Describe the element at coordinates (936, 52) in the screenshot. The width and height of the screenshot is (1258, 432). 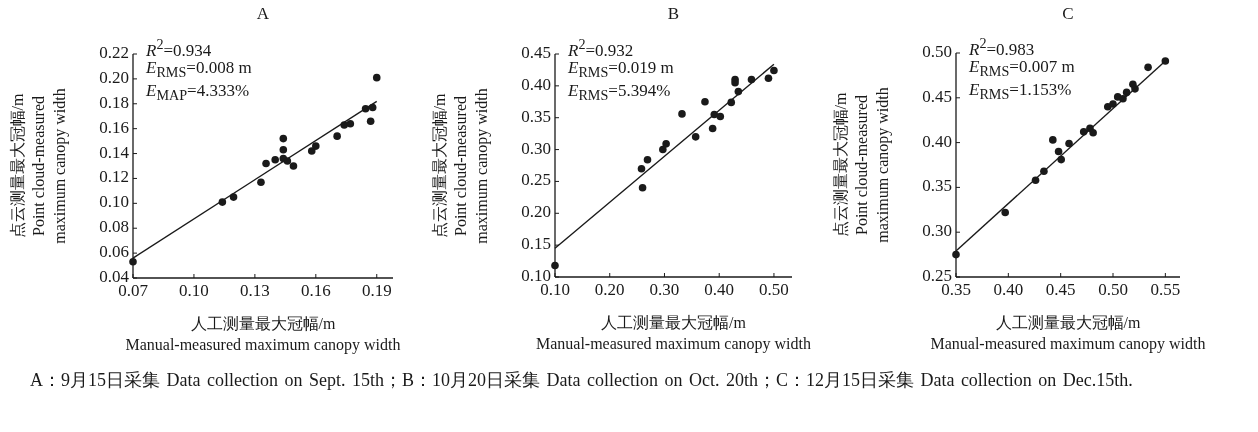
I see `y-tick-label: 0.50` at that location.